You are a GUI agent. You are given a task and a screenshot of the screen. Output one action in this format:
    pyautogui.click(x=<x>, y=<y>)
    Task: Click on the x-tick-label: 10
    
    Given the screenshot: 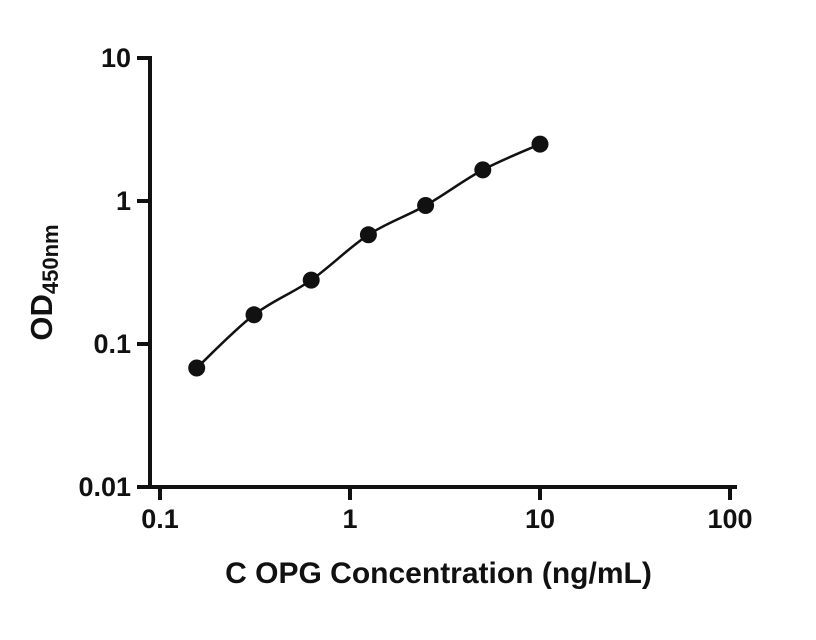 What is the action you would take?
    pyautogui.click(x=540, y=519)
    